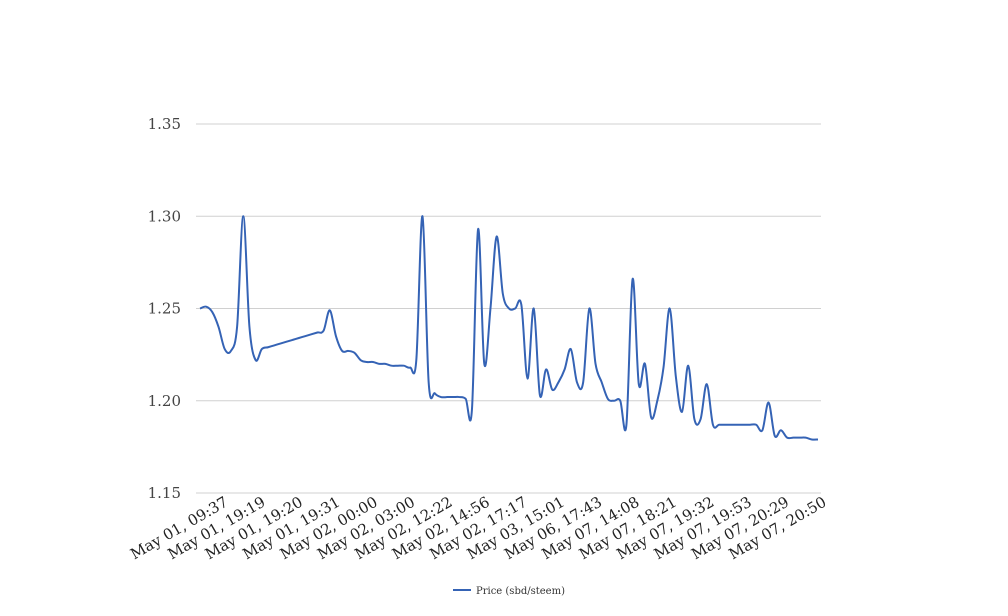 This screenshot has width=1008, height=616. I want to click on y-tick-label: 1.20, so click(164, 401).